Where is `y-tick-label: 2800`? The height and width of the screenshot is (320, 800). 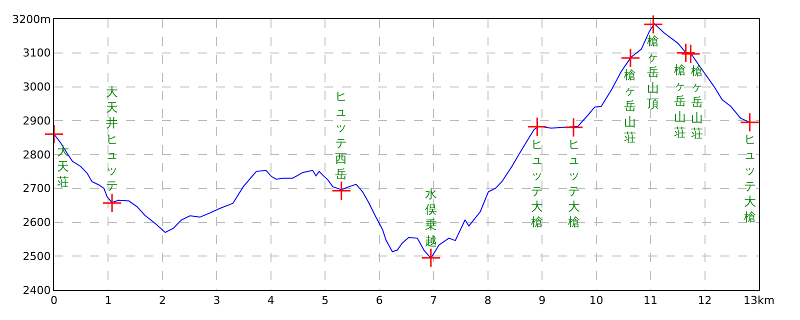
y-tick-label: 2800 is located at coordinates (36, 155).